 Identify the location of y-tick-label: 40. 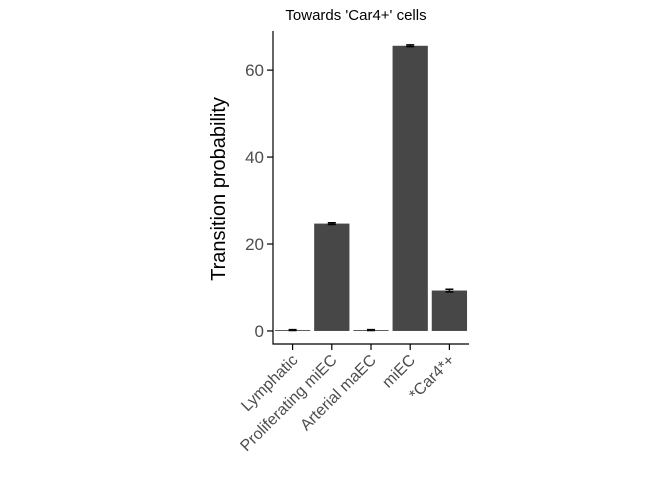
(254, 157).